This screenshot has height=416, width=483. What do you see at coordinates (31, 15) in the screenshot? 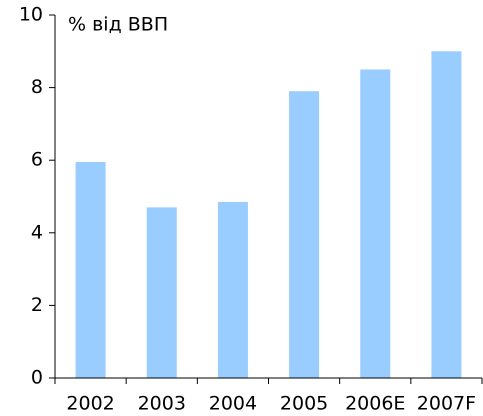
I see `y-tick-label: 10` at bounding box center [31, 15].